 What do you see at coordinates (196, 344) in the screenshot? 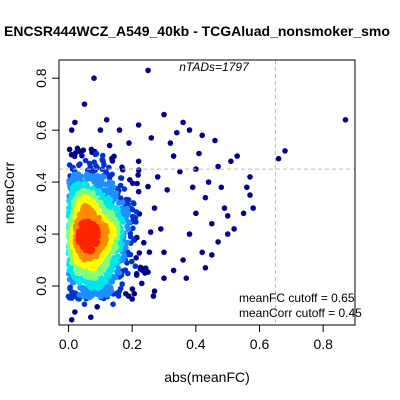
I see `x-tick-label: 0.4` at bounding box center [196, 344].